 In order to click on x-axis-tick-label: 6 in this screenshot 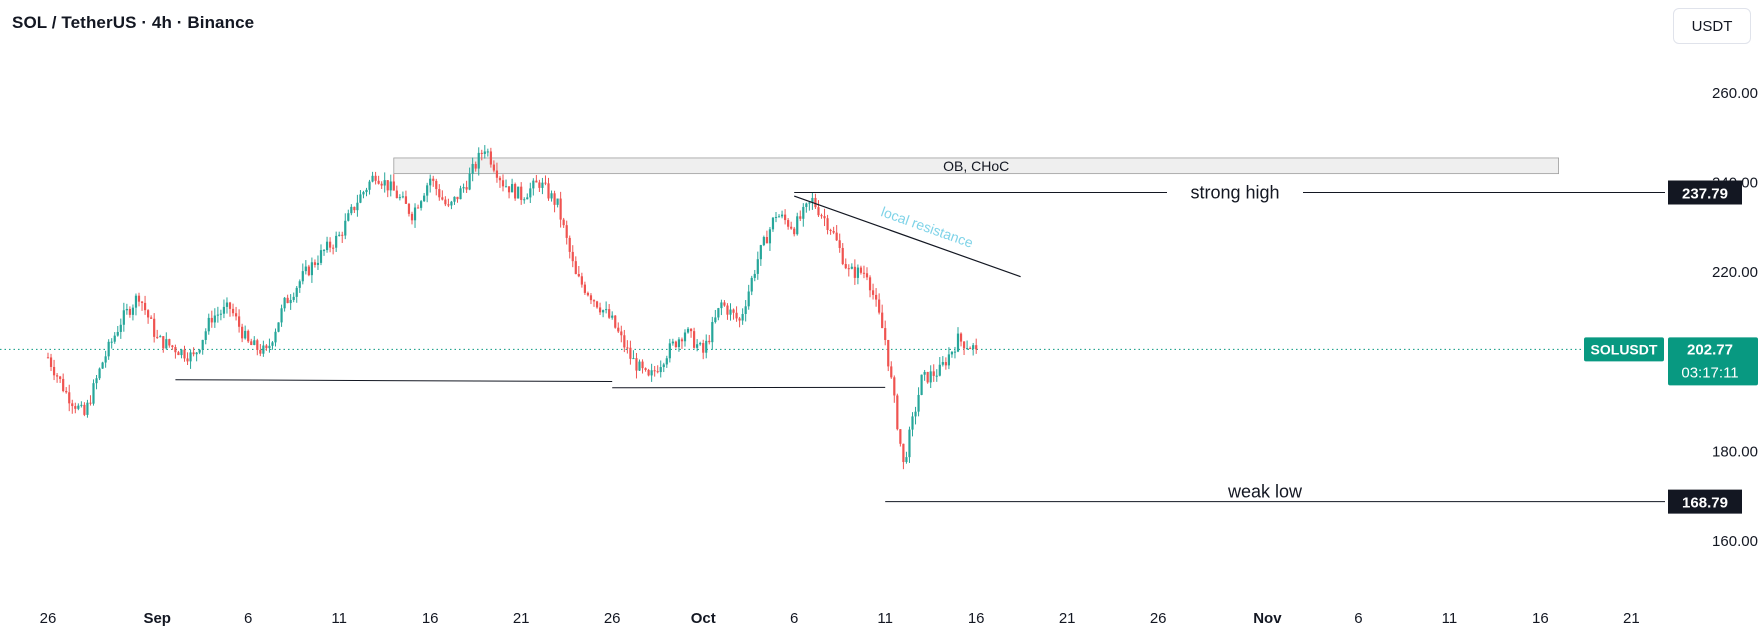, I will do `click(1358, 618)`.